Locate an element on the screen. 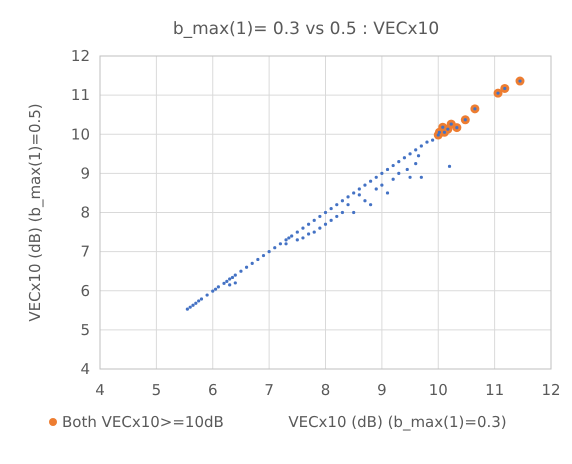 The image size is (572, 464). x-tick-label: 10 is located at coordinates (438, 390).